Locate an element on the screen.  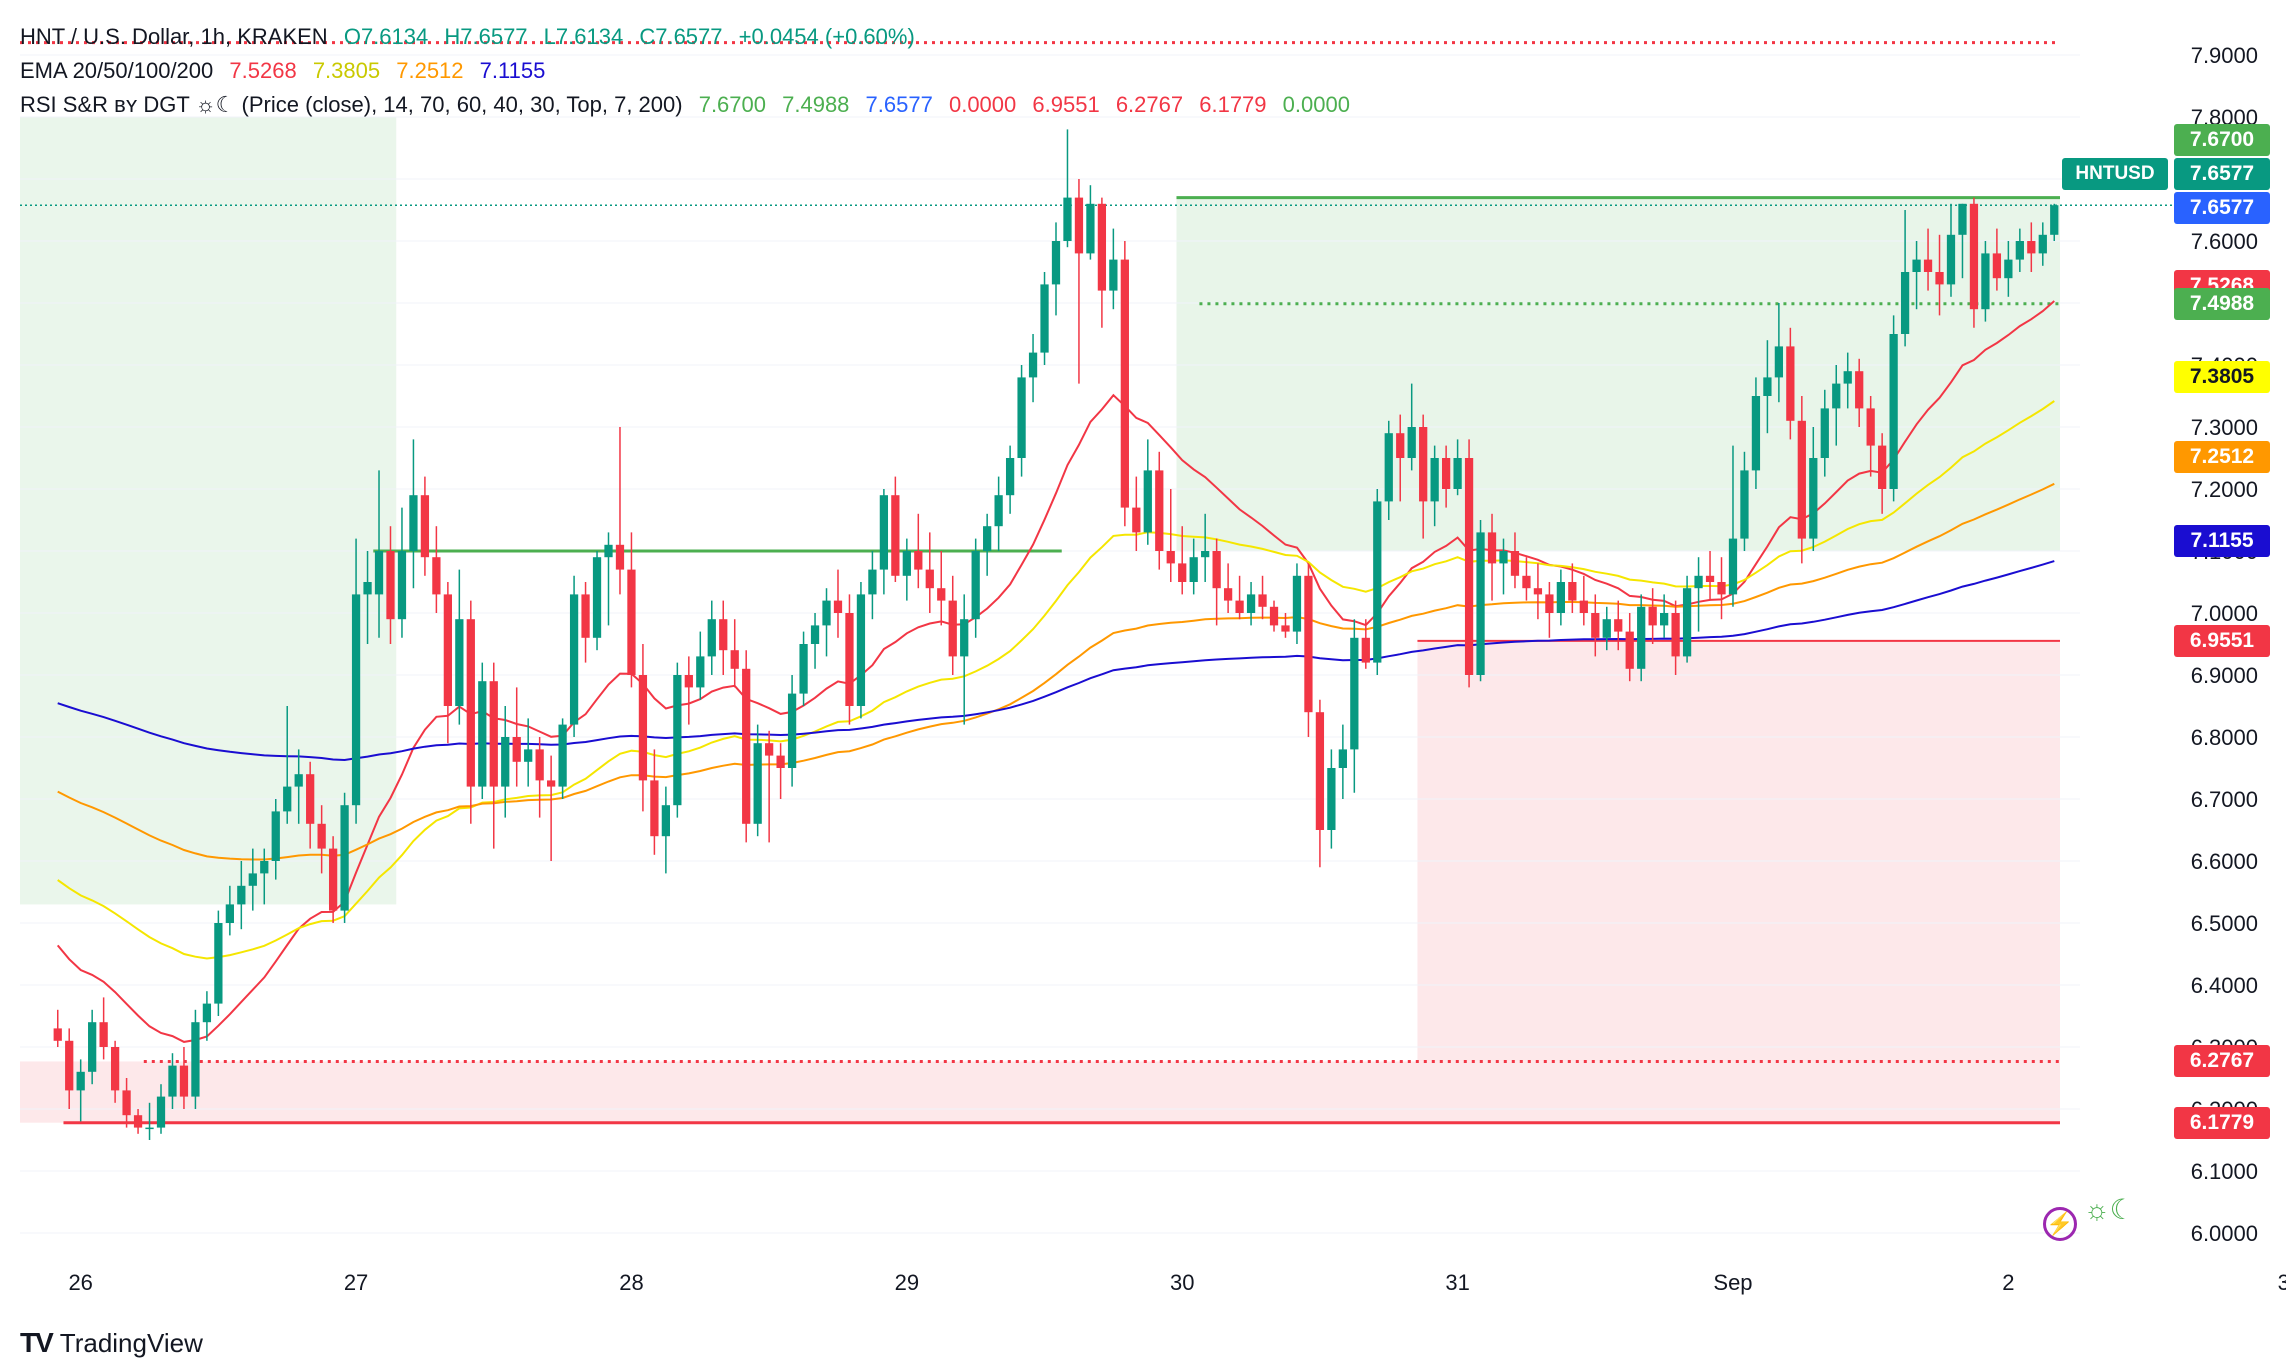
rsi-value-6: 6.2767 is located at coordinates (1149, 104).